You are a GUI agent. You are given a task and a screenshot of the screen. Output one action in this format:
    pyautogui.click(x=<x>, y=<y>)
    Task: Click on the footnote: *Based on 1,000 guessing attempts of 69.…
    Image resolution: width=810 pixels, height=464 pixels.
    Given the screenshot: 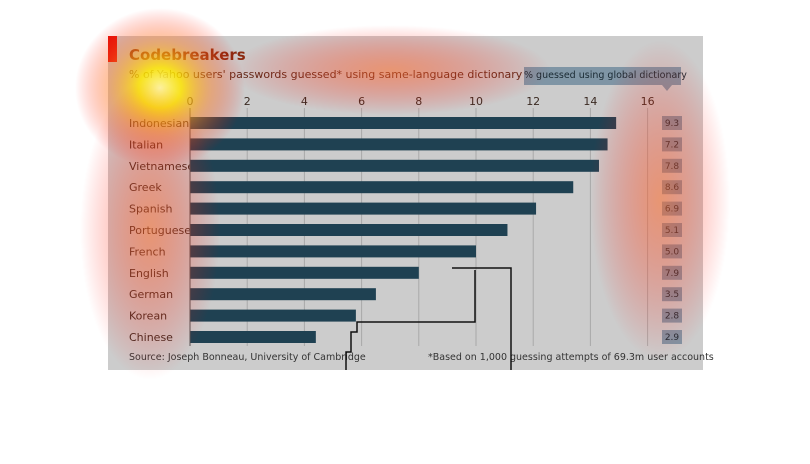 What is the action you would take?
    pyautogui.click(x=571, y=357)
    